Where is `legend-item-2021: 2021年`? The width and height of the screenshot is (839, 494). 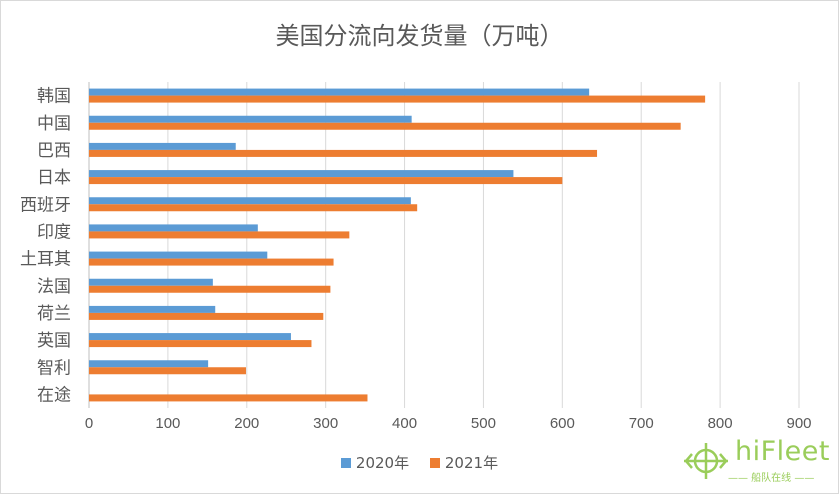 legend-item-2021: 2021年 is located at coordinates (464, 462).